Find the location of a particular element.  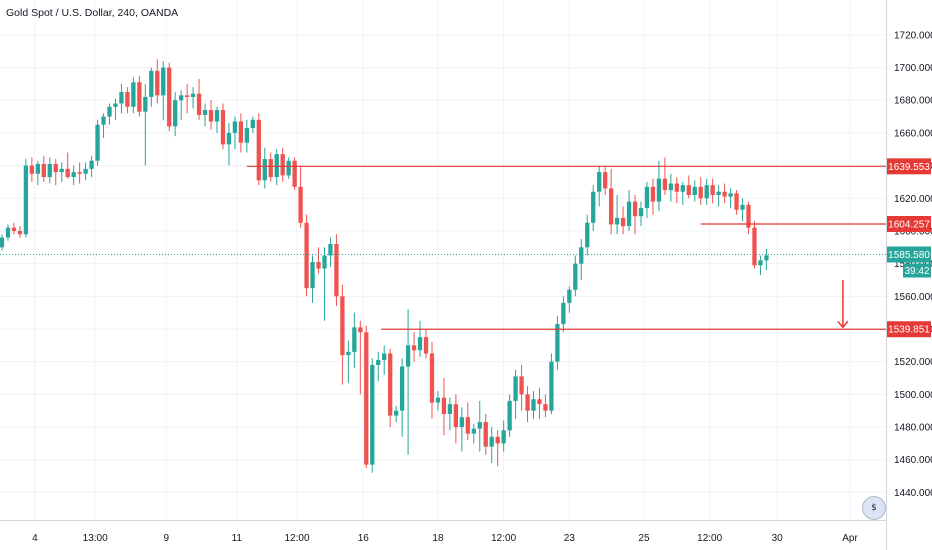

level-price-label: 1539.851 is located at coordinates (909, 330).